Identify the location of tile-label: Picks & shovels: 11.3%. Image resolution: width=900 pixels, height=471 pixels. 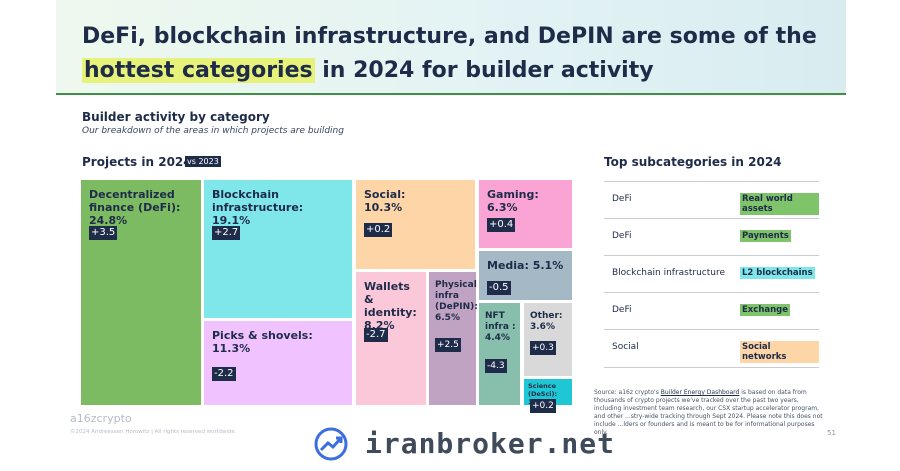
(280, 342).